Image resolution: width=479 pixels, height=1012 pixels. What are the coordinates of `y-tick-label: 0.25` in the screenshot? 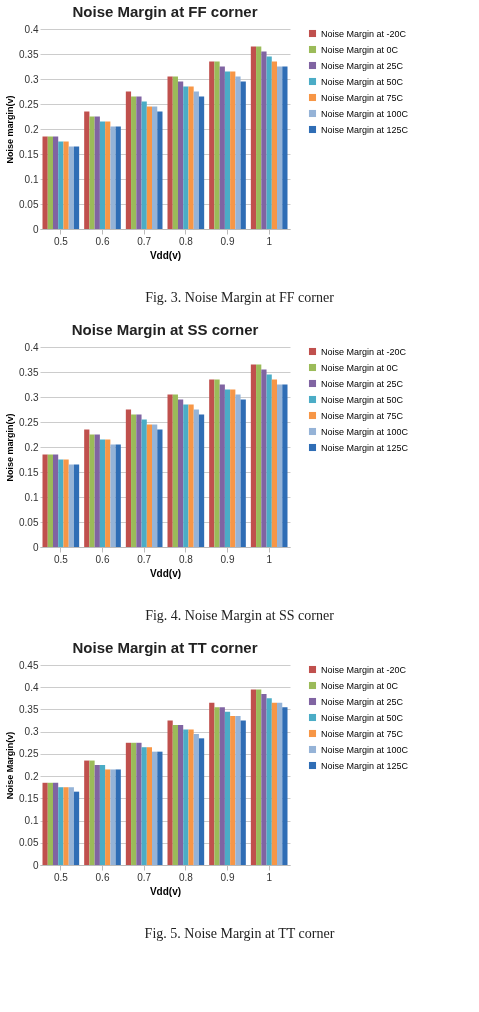 It's located at (29, 104).